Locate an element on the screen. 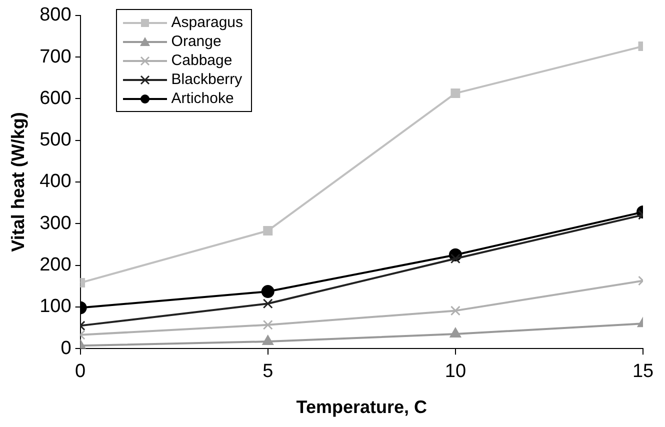  x-tick-label: 5 is located at coordinates (268, 371).